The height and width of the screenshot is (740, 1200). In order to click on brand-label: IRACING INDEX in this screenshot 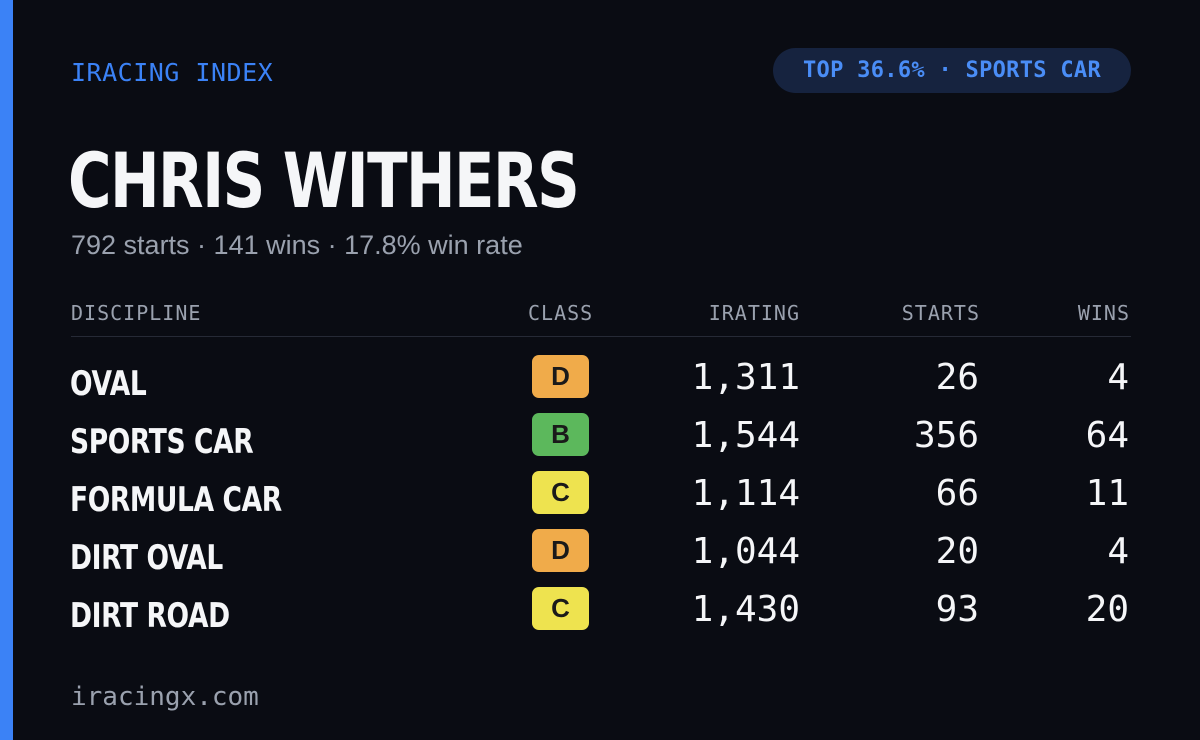, I will do `click(172, 72)`.